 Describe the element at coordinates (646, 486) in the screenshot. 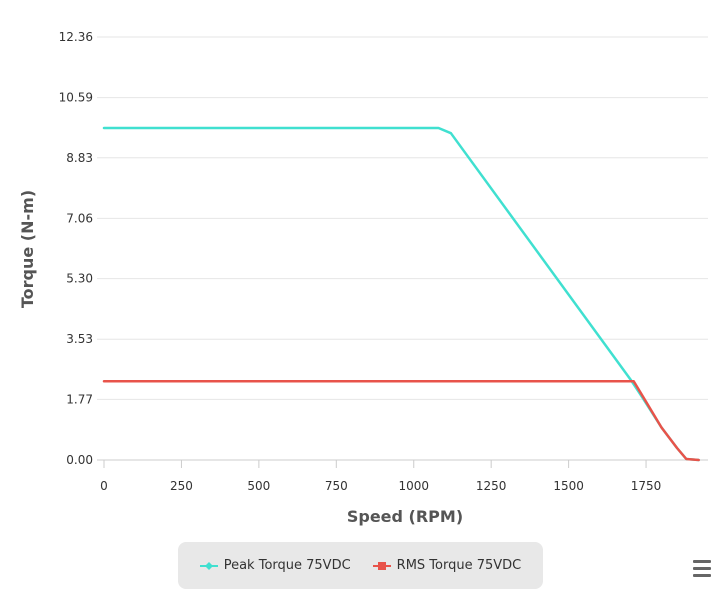

I see `x-tick-label: 1750` at that location.